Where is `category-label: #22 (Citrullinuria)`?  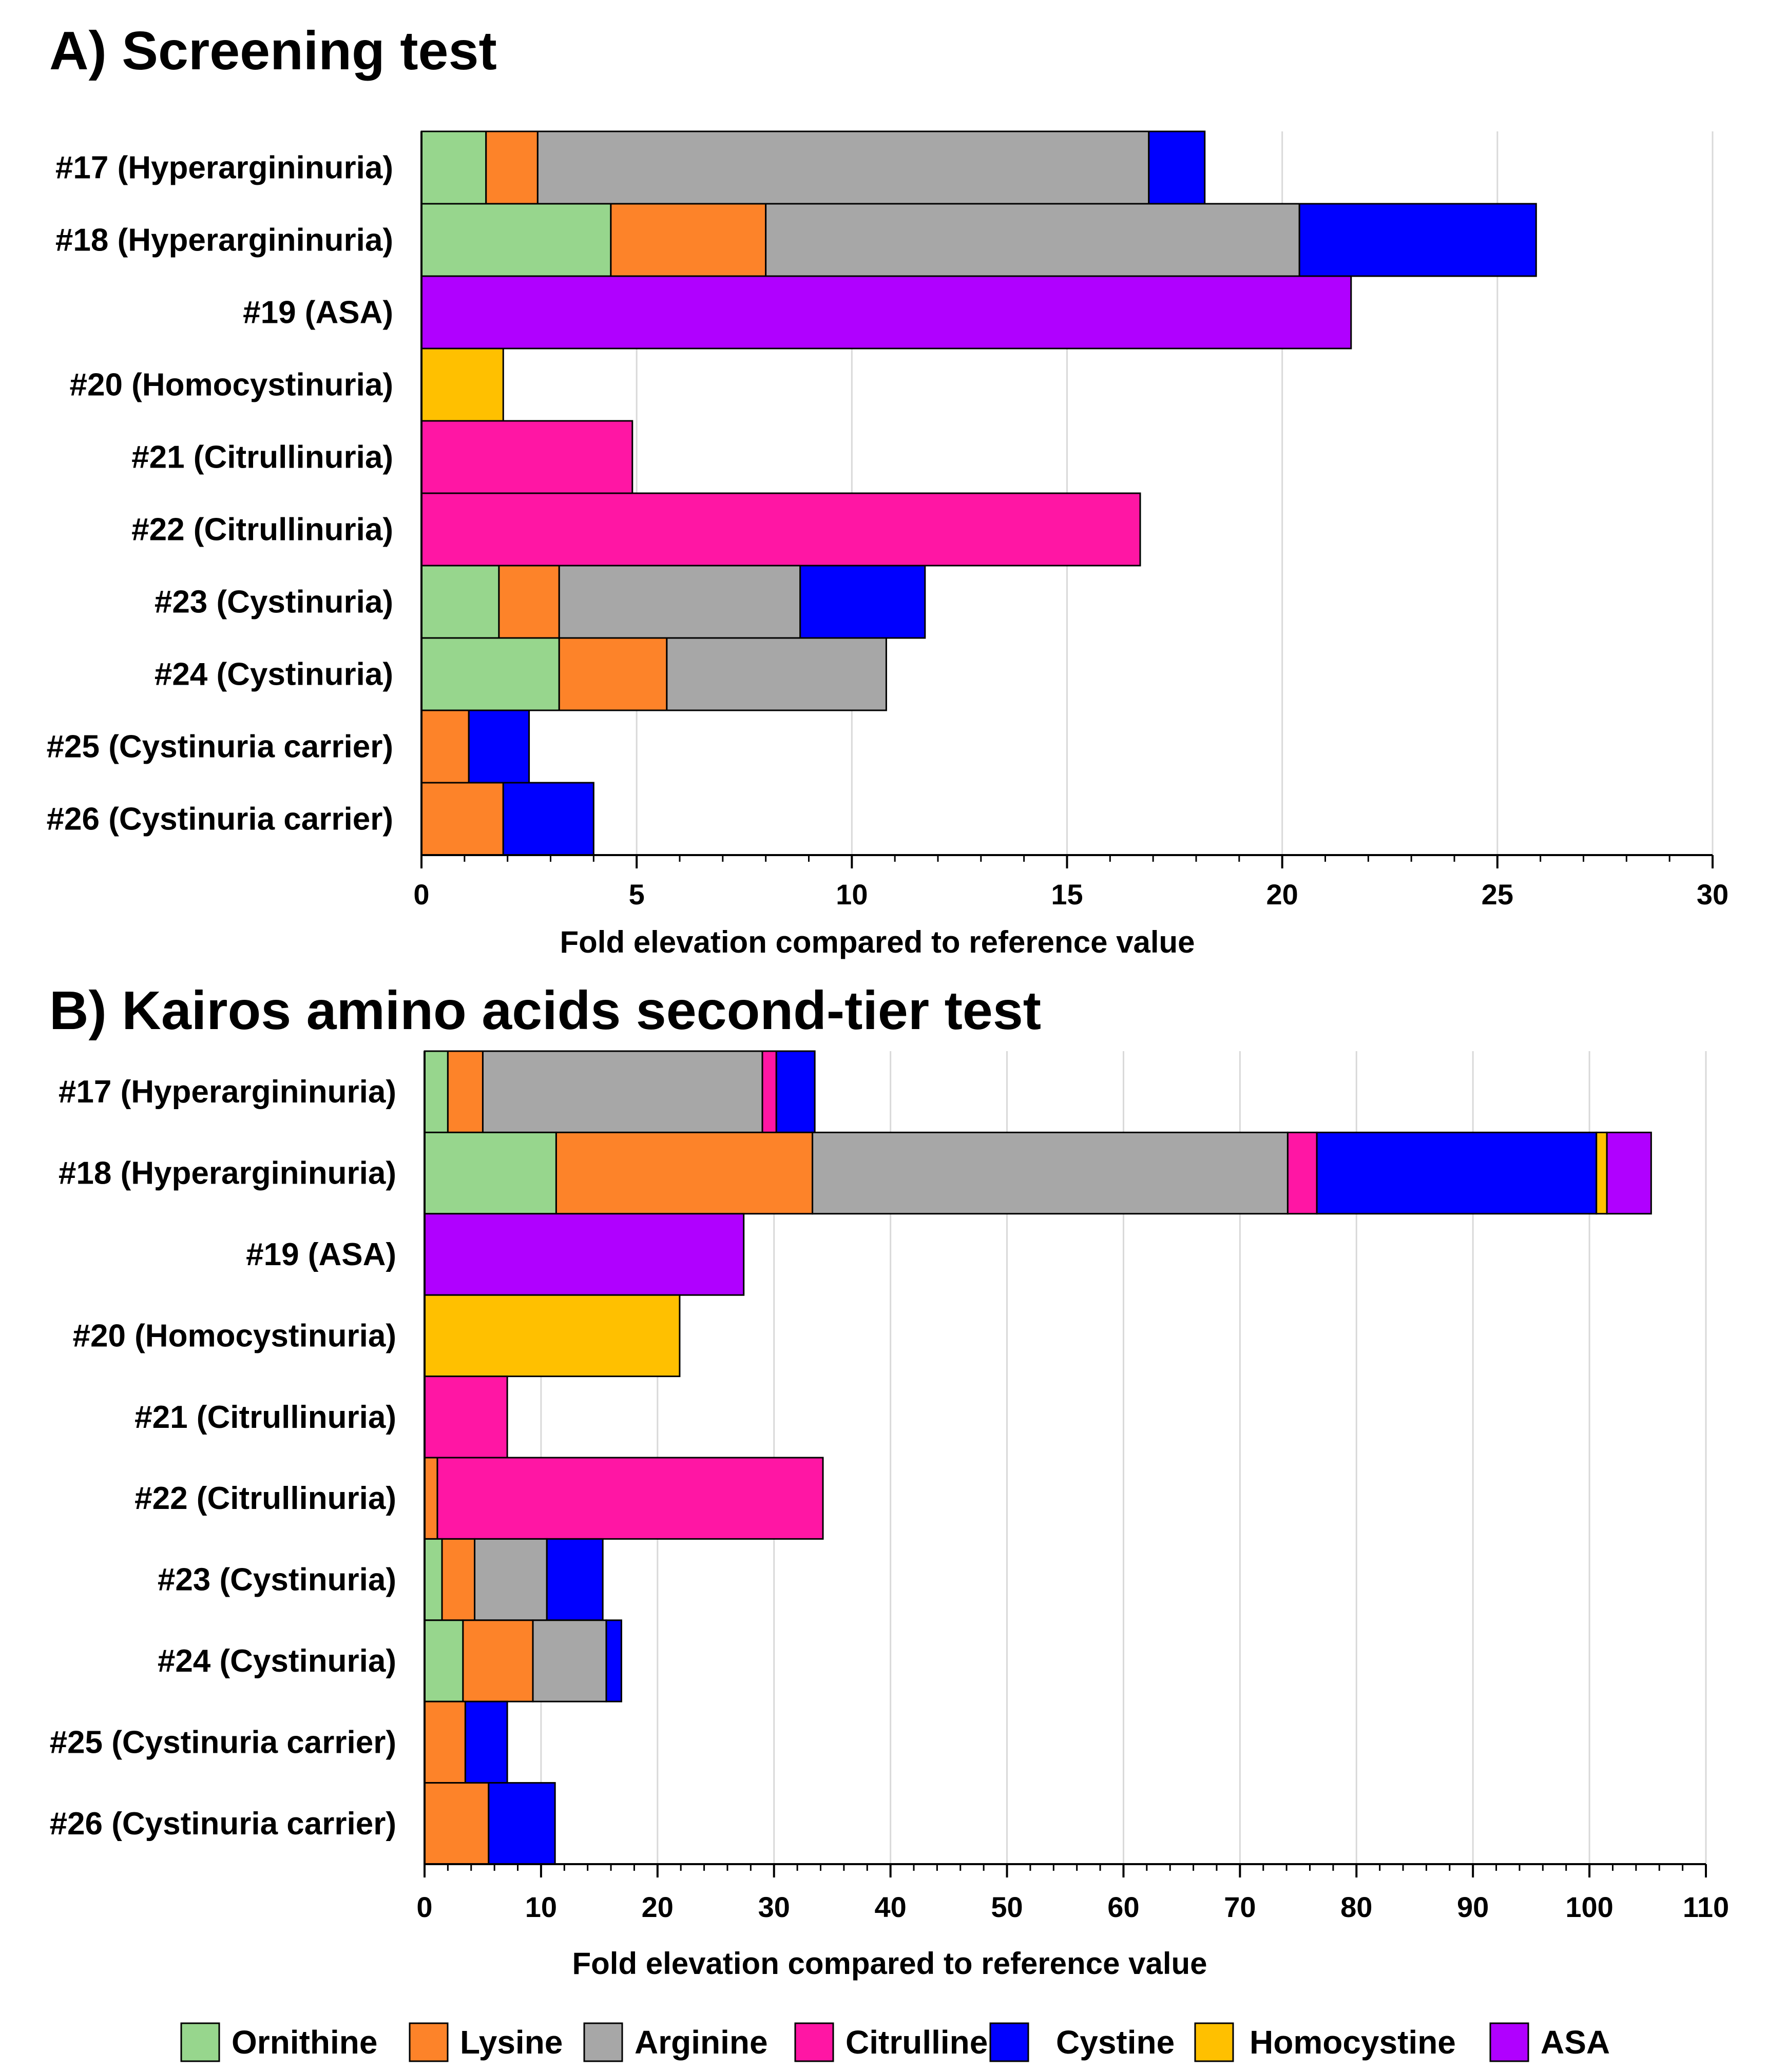 category-label: #22 (Citrullinuria) is located at coordinates (262, 530).